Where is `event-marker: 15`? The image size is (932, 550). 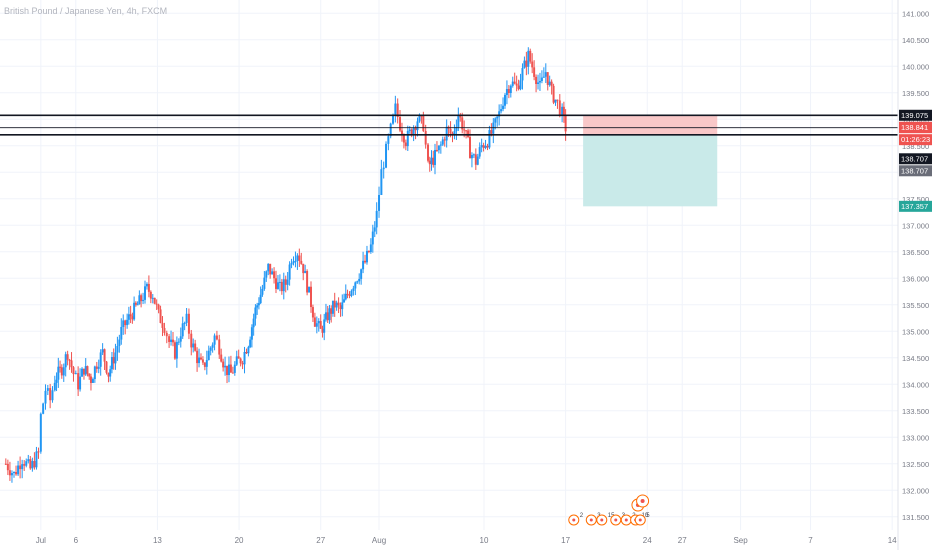
event-marker: 15 is located at coordinates (605, 519).